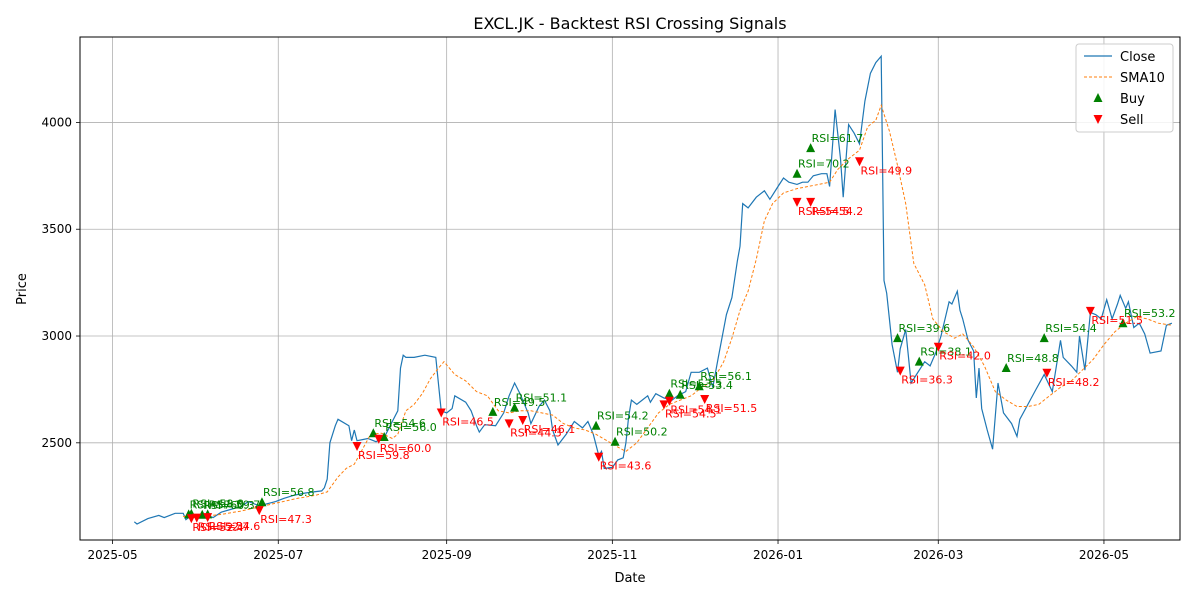  Describe the element at coordinates (1150, 313) in the screenshot. I see `buy-signal-label: RSI=53.2` at that location.